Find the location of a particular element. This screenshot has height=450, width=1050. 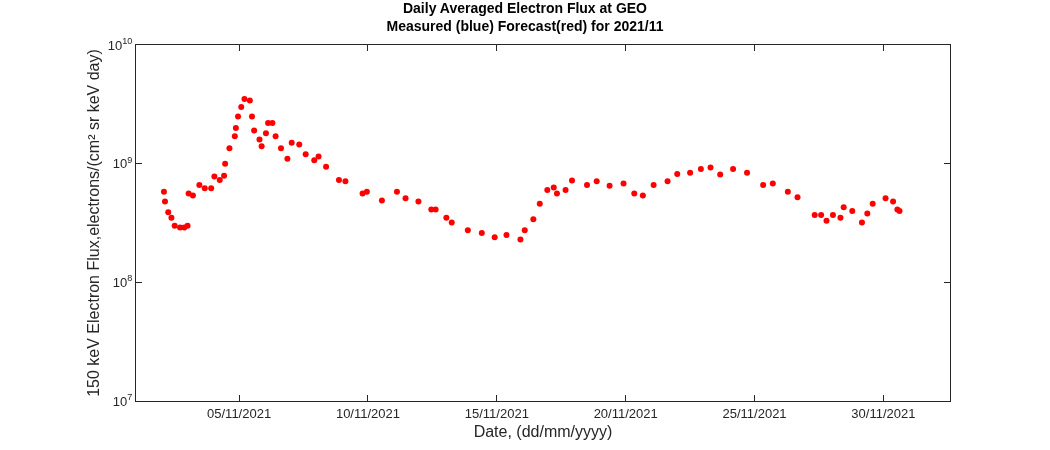

chart-title: Daily Averaged Electron Flux at GEO is located at coordinates (525, 8).